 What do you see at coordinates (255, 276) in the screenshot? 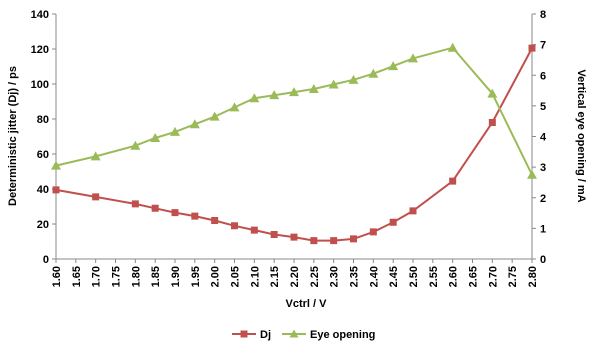
I see `x-tick-label: 2.10` at bounding box center [255, 276].